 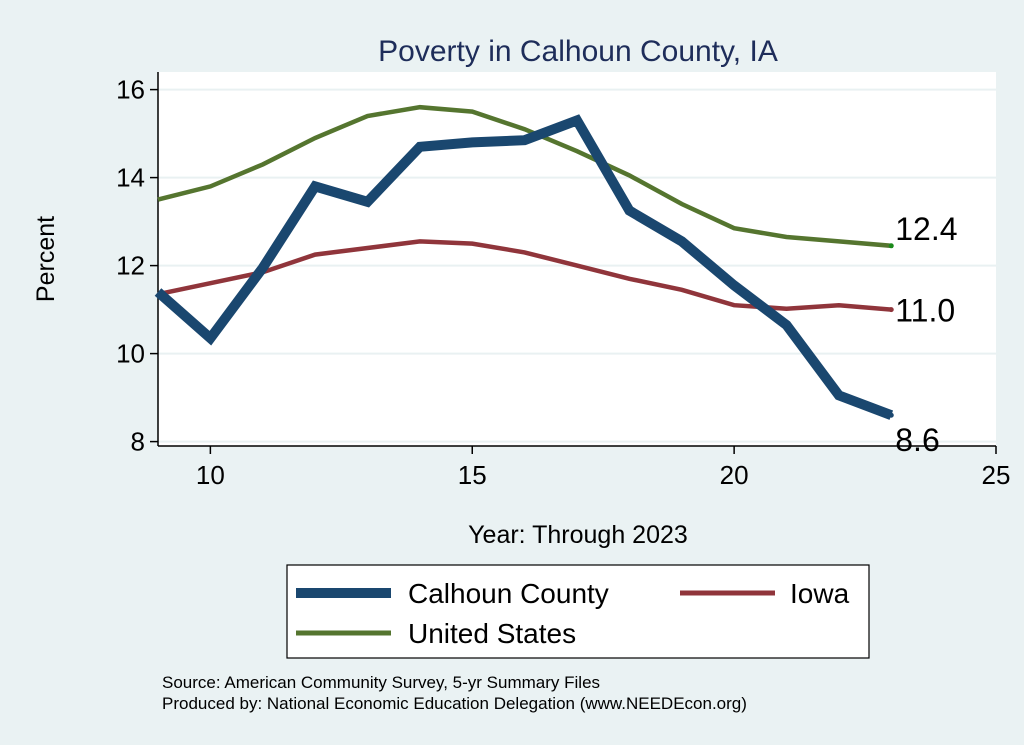 I want to click on legend-box, so click(x=578, y=611).